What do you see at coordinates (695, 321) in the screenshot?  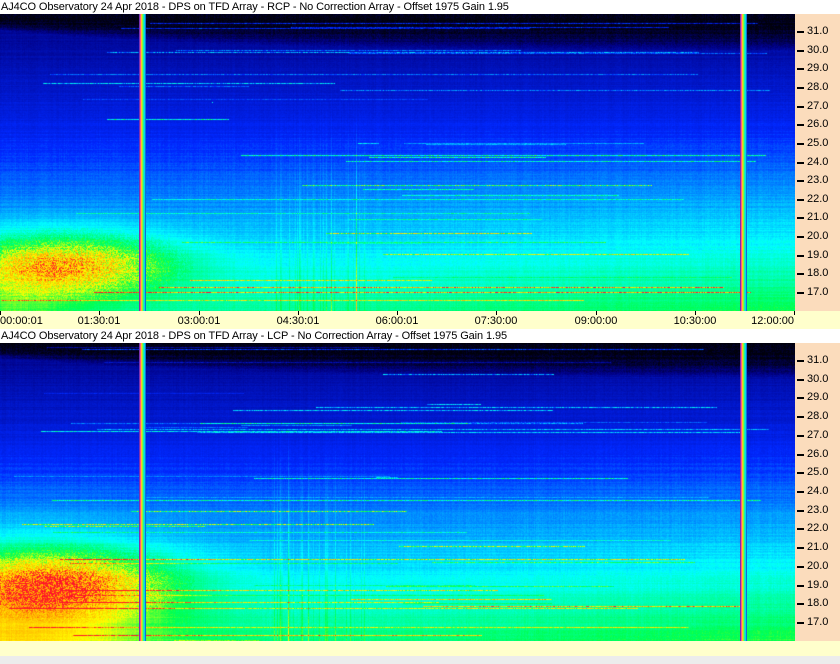 I see `time-tick-label: 10:30:00` at bounding box center [695, 321].